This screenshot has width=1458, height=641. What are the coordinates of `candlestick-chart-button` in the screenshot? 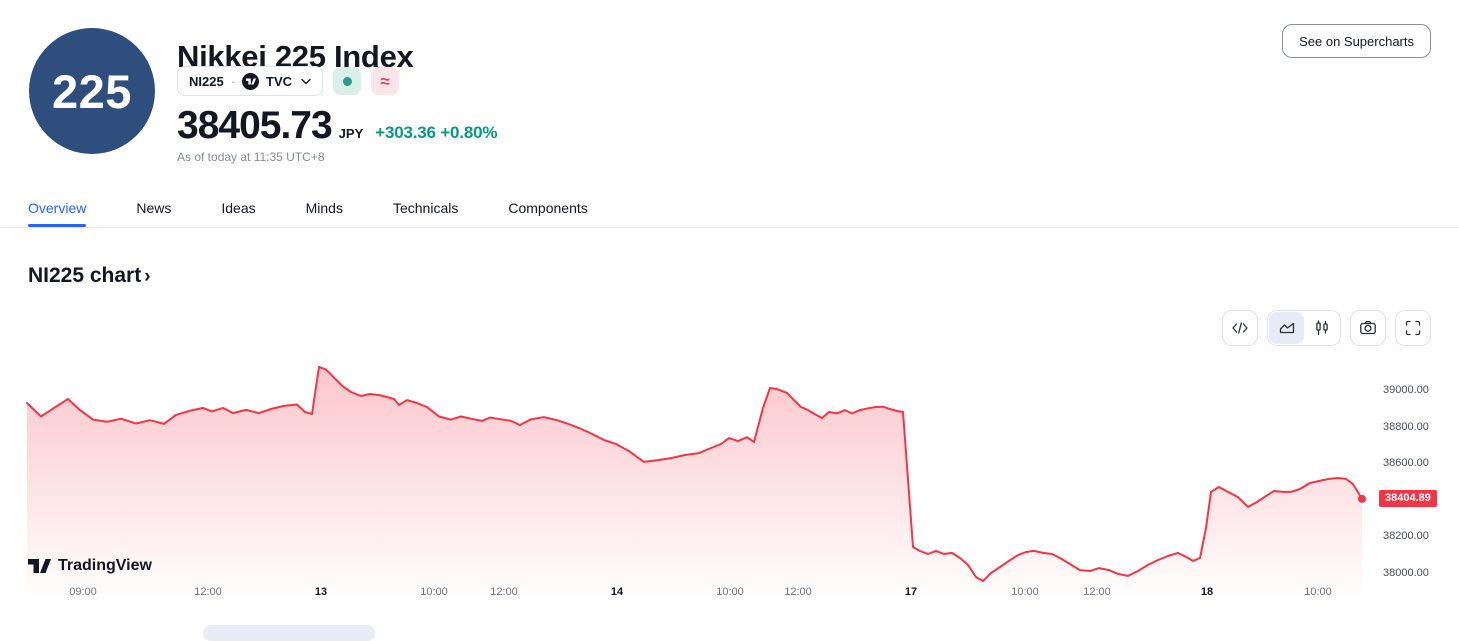 It's located at (1321, 328).